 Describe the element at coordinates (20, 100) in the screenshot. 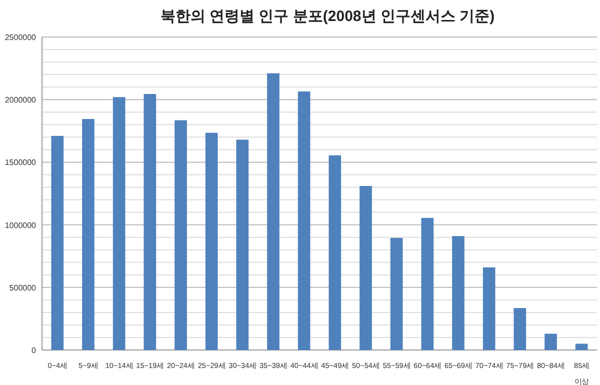

I see `y-tick-label: 2000000` at that location.